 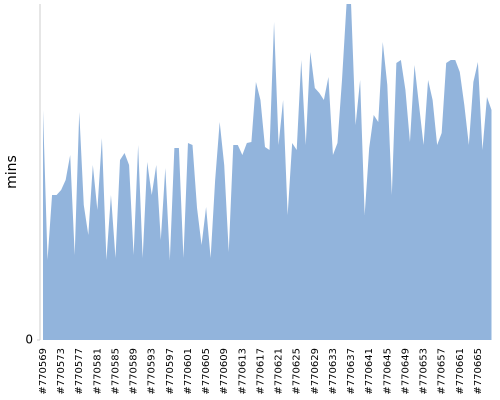 I want to click on x-tick-label: #770665, so click(x=478, y=371).